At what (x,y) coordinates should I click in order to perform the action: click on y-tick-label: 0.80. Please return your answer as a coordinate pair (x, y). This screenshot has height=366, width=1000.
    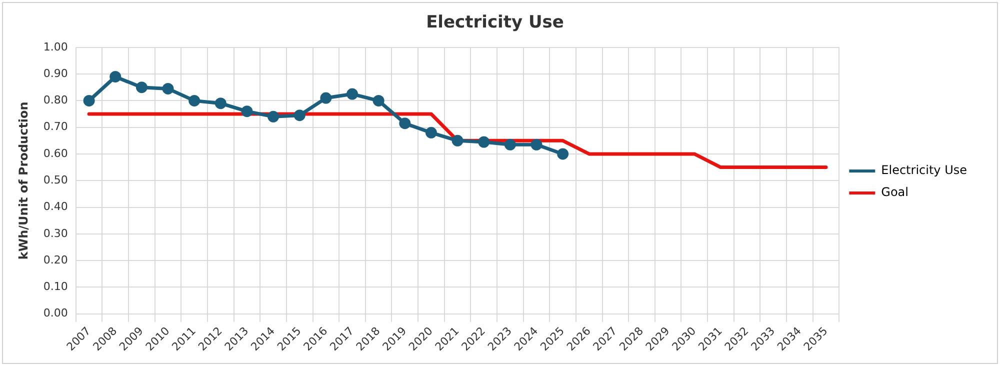
    Looking at the image, I should click on (55, 100).